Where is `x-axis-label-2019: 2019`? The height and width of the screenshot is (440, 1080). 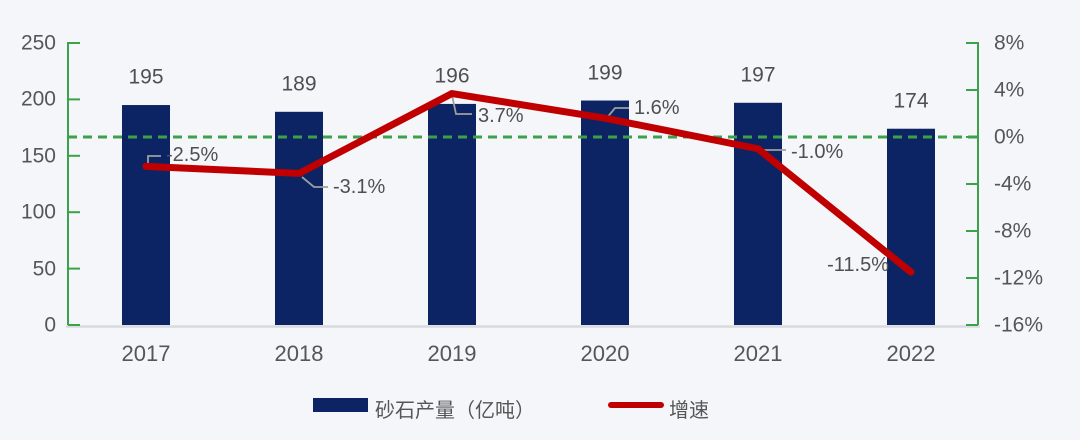 x-axis-label-2019: 2019 is located at coordinates (452, 353).